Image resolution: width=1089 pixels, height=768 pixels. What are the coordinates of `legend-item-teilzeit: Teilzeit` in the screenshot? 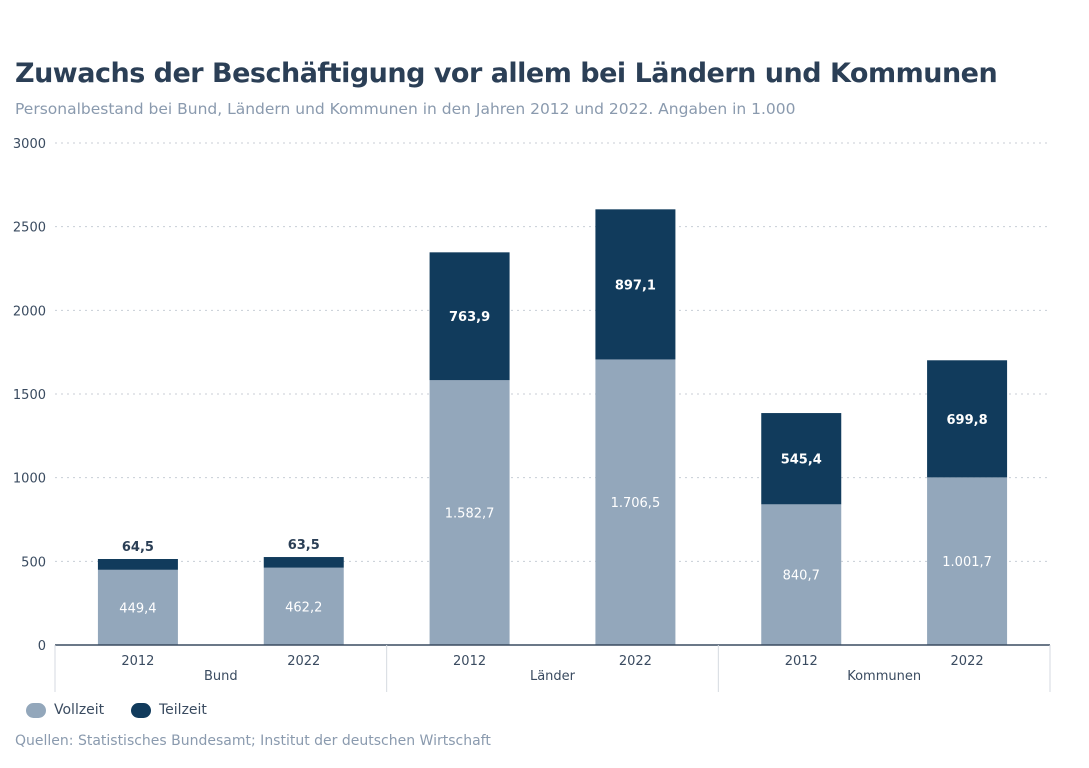 It's located at (169, 710).